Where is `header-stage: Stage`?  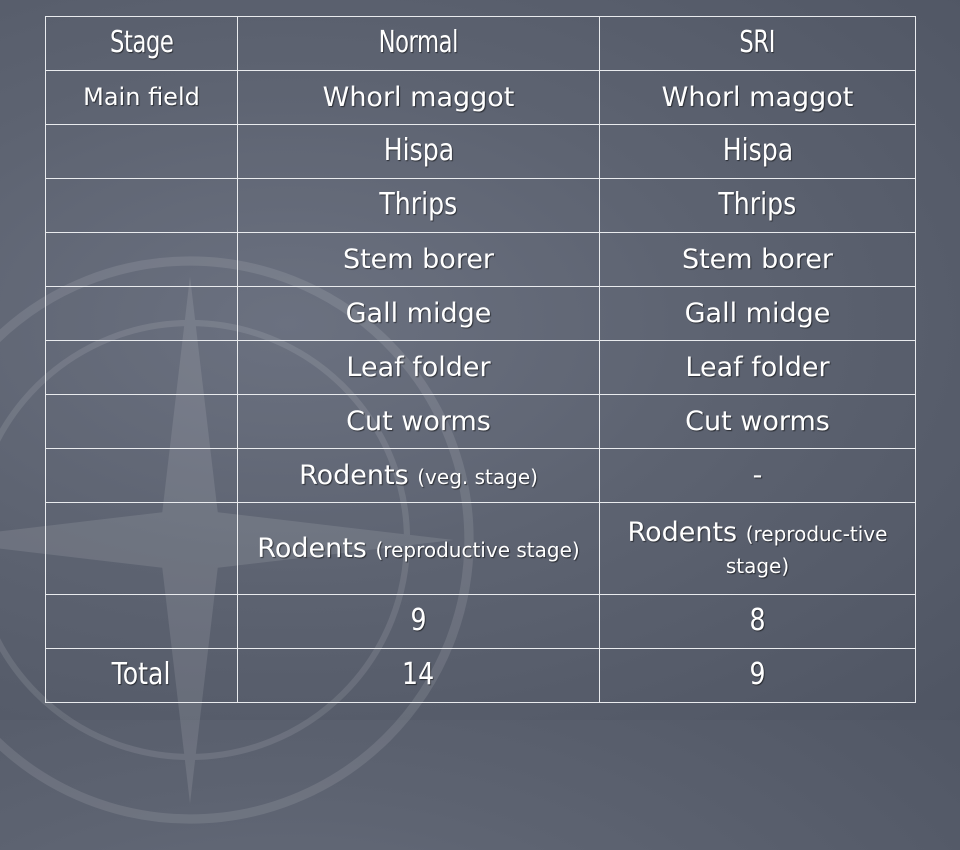
header-stage: Stage is located at coordinates (141, 43).